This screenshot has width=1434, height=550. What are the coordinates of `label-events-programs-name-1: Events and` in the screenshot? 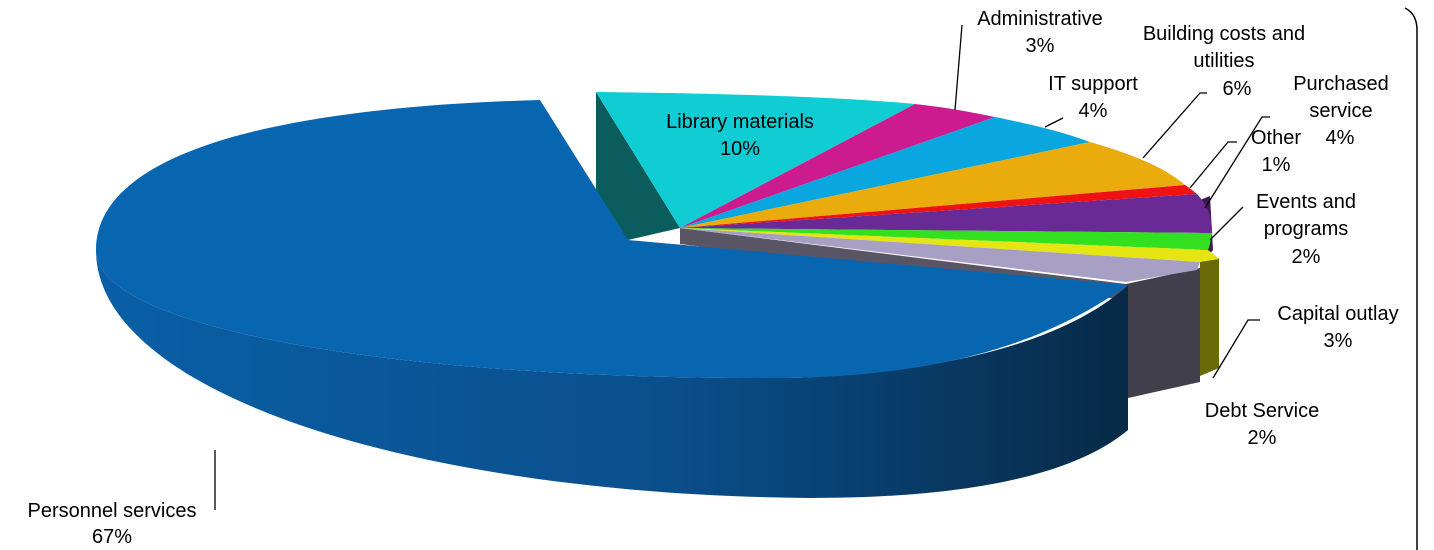 It's located at (1306, 202).